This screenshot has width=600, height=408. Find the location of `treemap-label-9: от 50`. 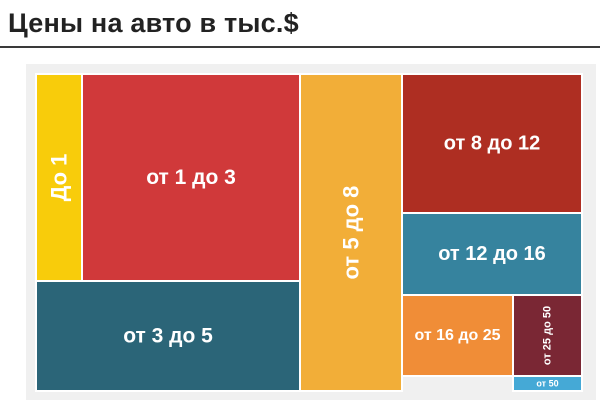

treemap-label-9: от 50 is located at coordinates (547, 384).